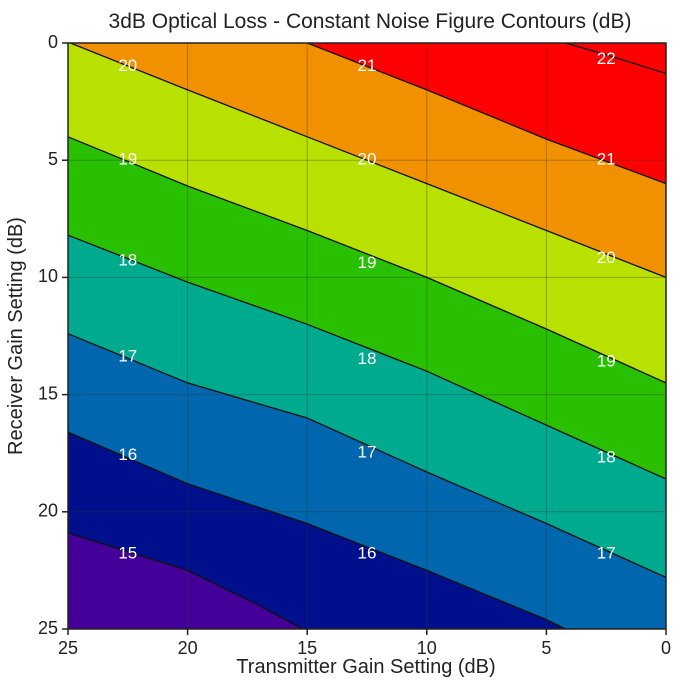 This screenshot has width=681, height=683. Describe the element at coordinates (48, 276) in the screenshot. I see `y-tick-label: 10` at that location.